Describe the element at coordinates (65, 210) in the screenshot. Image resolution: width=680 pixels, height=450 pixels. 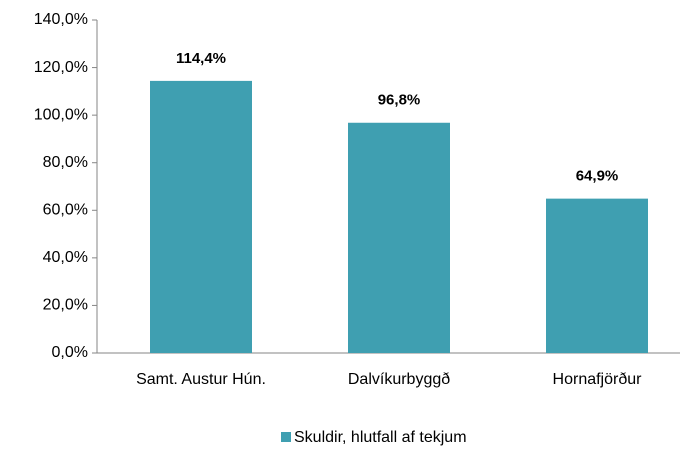
I see `y-tick-label: 60,0%` at that location.